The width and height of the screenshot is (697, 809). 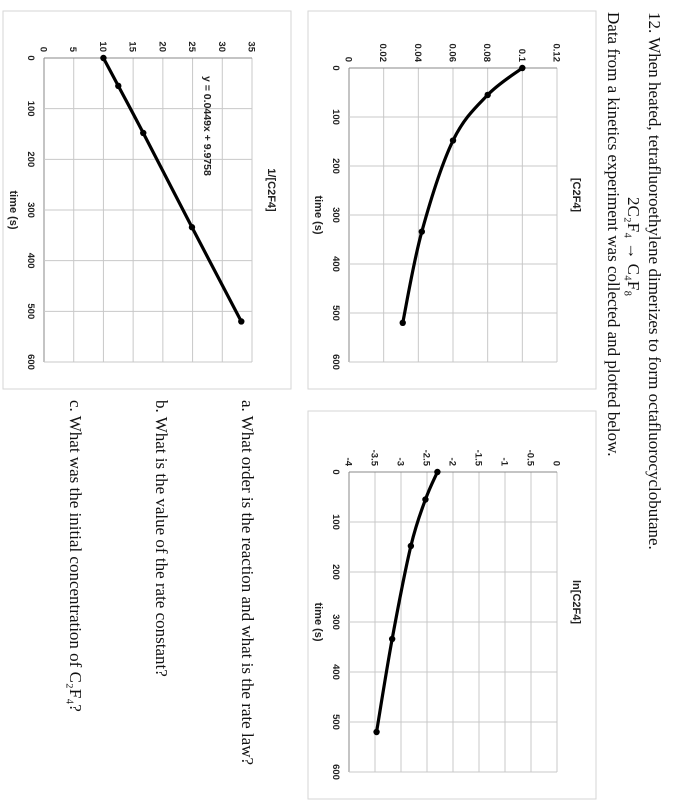 What do you see at coordinates (486, 53) in the screenshot?
I see `y-tick-label: 0.08` at bounding box center [486, 53].